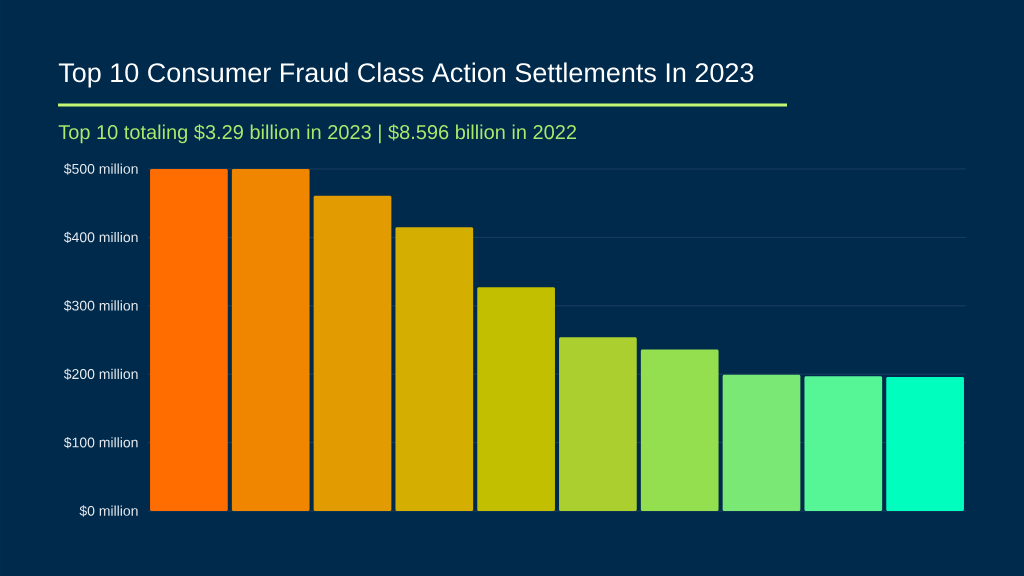  What do you see at coordinates (317, 134) in the screenshot?
I see `chart-subtitle: Top 10 totaling $3.29 billion in 2023 | $8.596 billion in 2022` at bounding box center [317, 134].